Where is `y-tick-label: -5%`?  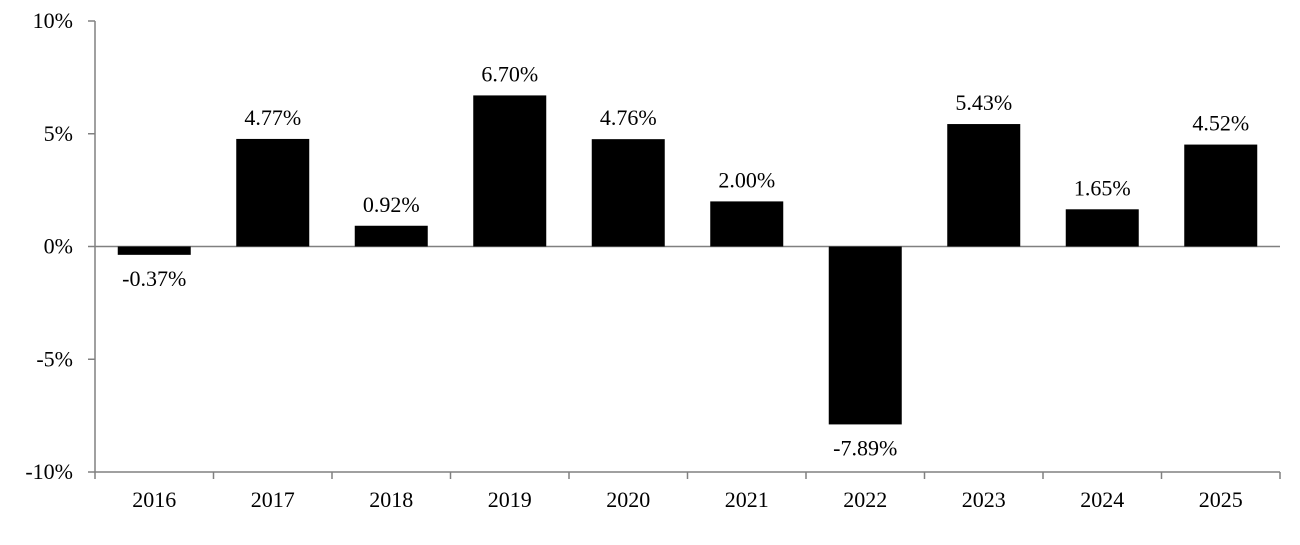
y-tick-label: -5% is located at coordinates (54, 358).